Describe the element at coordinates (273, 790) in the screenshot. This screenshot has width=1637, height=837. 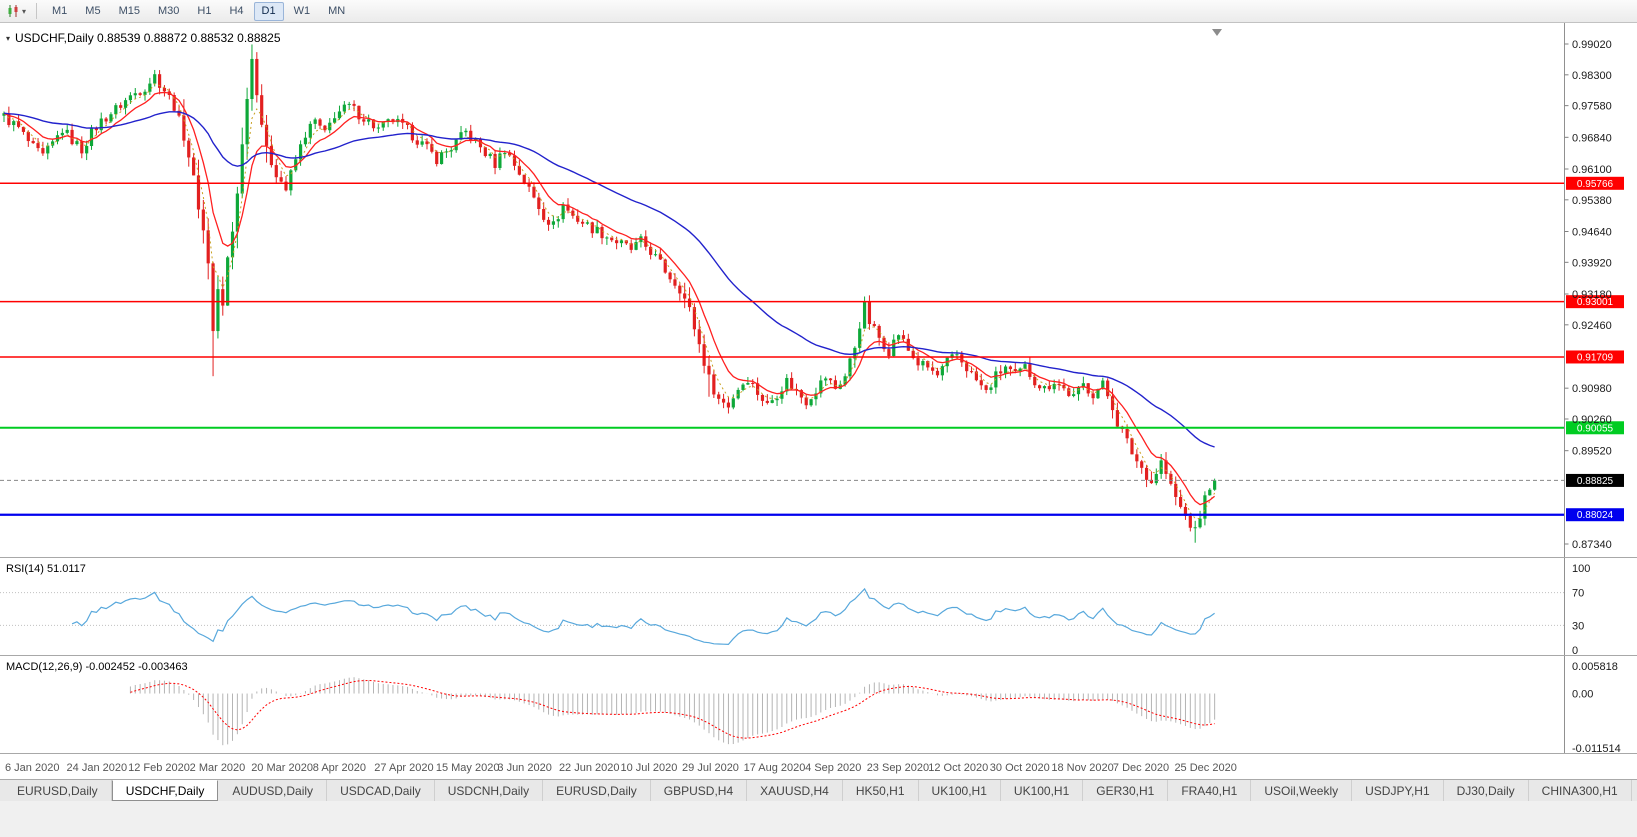
I see `chart-tab-audusd-daily: AUDUSD,Daily` at that location.